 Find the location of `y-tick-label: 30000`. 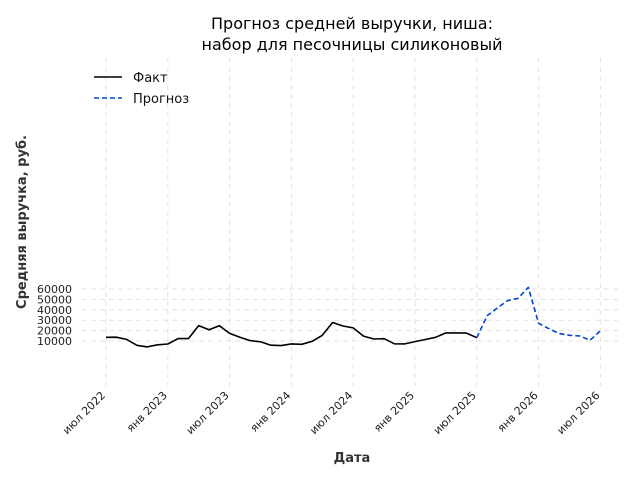

y-tick-label: 30000 is located at coordinates (54, 320).